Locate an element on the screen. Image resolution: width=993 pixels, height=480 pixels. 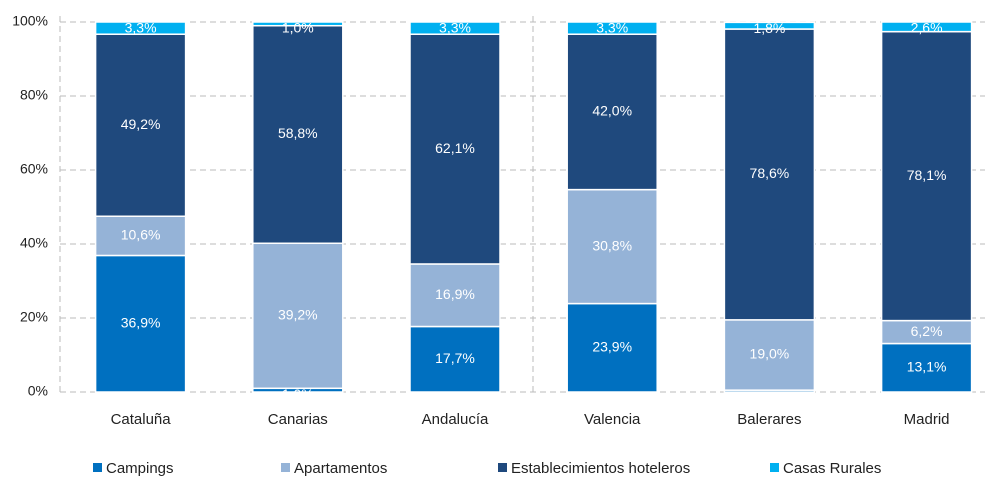
data-label: 1,8% is located at coordinates (769, 28).